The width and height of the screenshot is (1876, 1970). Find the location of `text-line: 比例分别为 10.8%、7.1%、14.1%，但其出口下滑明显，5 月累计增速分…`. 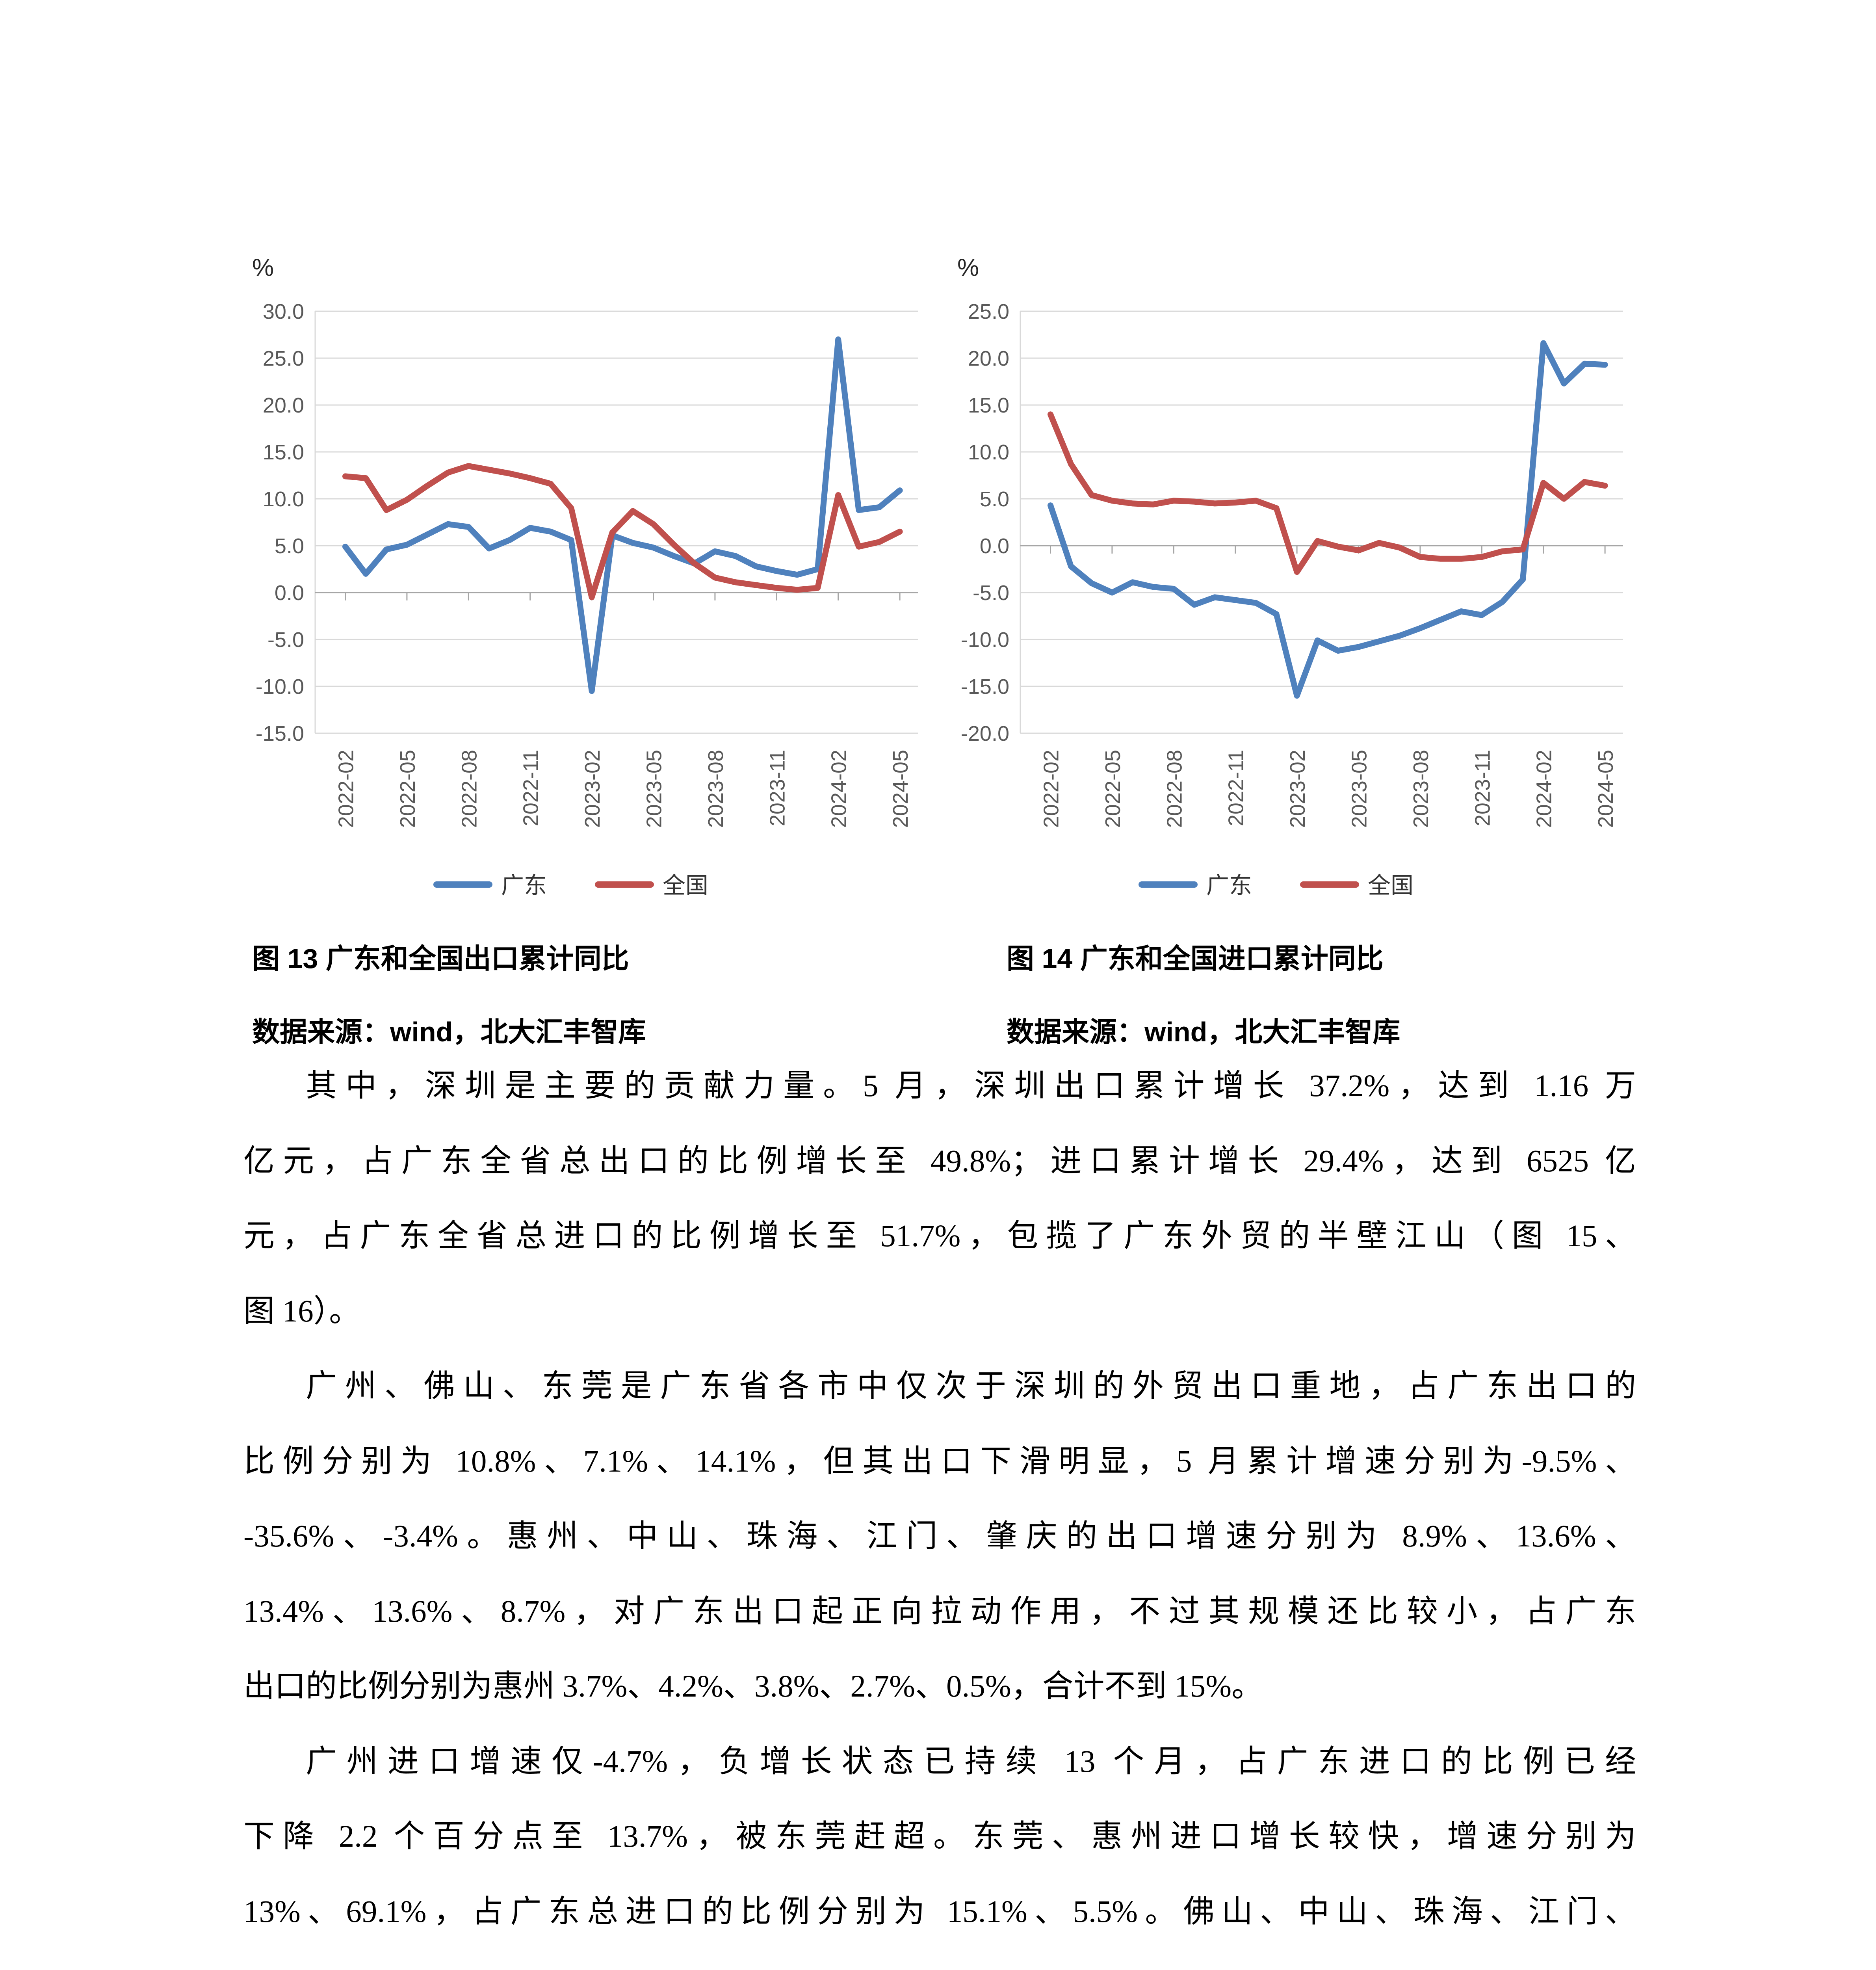

text-line: 比例分别为 10.8%、7.1%、14.1%，但其出口下滑明显，5 月累计增速分… is located at coordinates (939, 1461).